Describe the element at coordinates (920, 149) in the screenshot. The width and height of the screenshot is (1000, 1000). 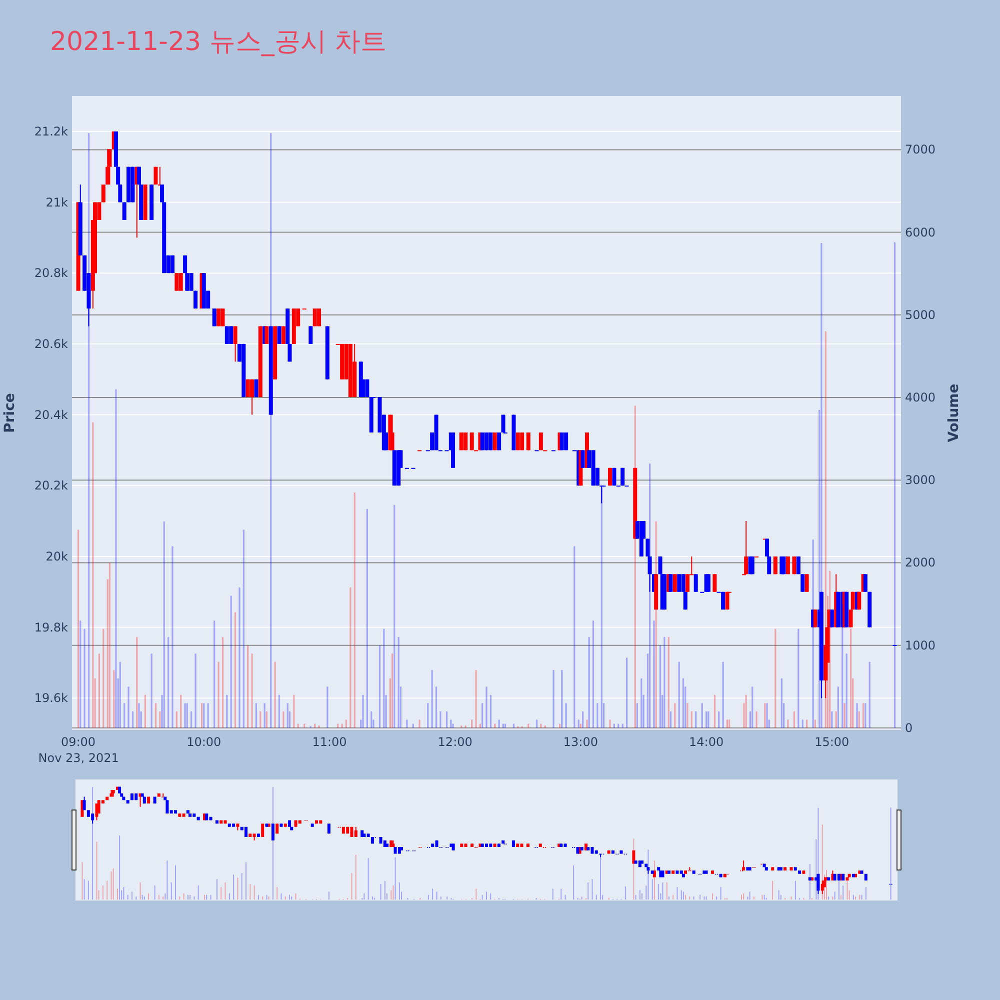
I see `y2-tick-label: 7000` at that location.